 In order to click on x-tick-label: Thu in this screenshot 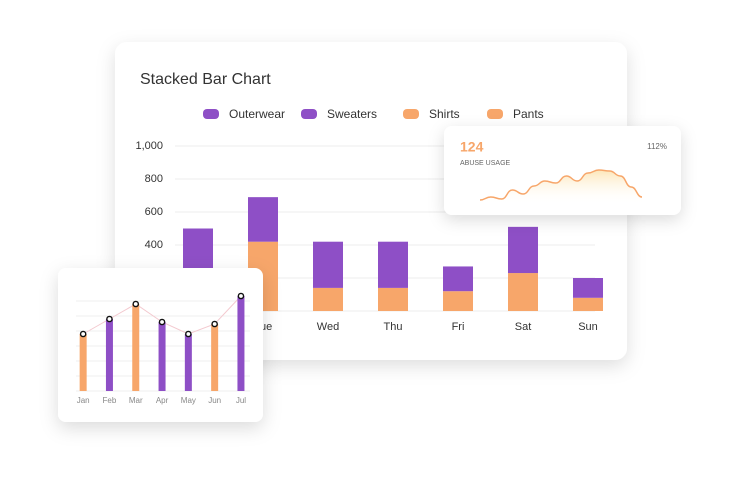, I will do `click(393, 327)`.